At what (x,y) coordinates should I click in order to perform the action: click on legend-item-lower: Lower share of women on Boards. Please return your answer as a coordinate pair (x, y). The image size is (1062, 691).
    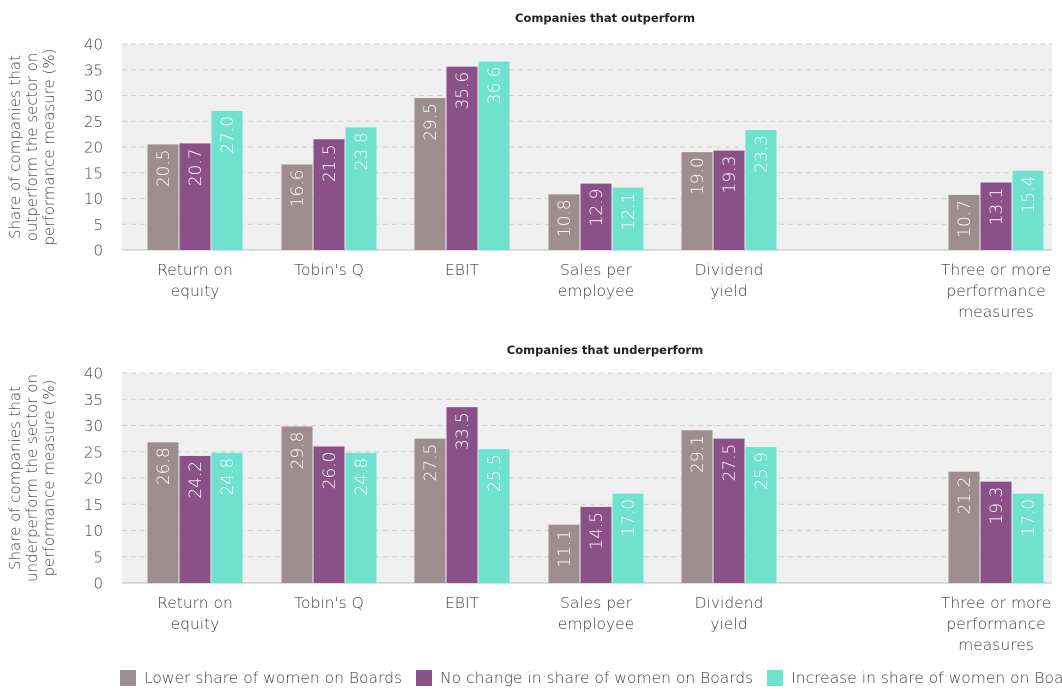
    Looking at the image, I should click on (261, 678).